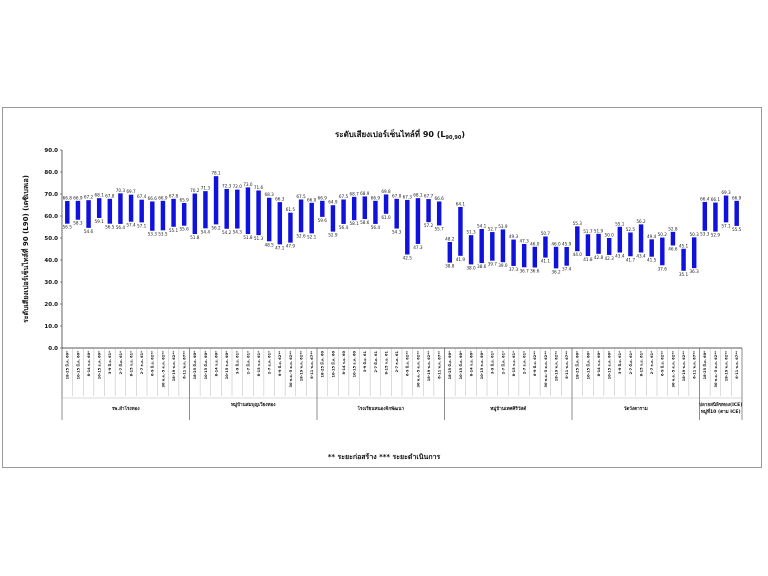 This screenshot has width=768, height=576. What do you see at coordinates (333, 202) in the screenshot?
I see `value-label-high: 64.9` at bounding box center [333, 202].